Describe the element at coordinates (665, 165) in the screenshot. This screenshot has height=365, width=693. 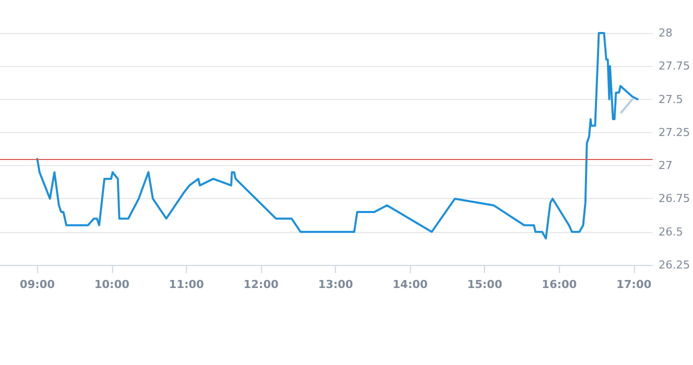
I see `y-tick-label: 27` at that location.